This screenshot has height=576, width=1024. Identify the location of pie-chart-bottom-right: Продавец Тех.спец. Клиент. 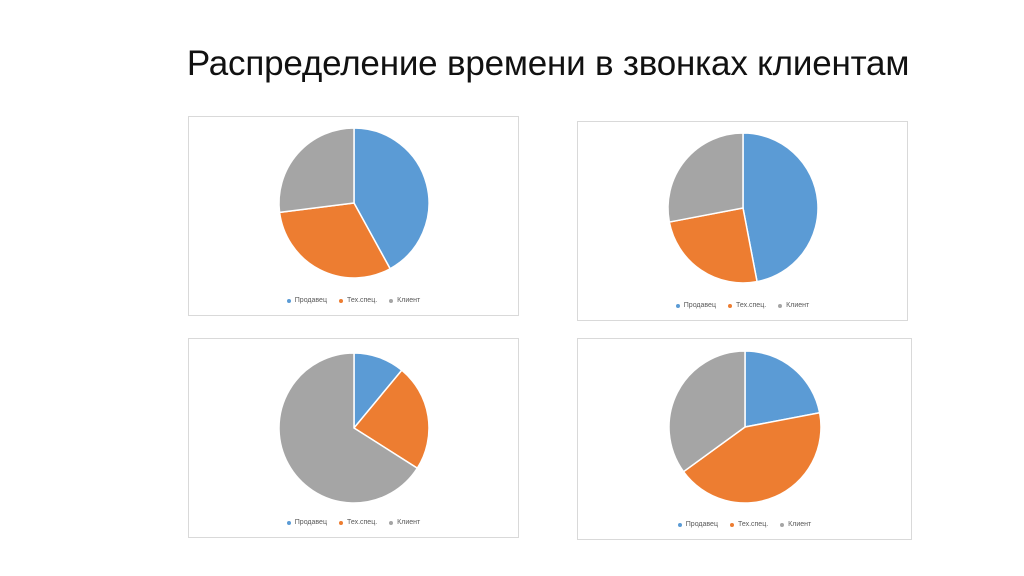
(744, 439).